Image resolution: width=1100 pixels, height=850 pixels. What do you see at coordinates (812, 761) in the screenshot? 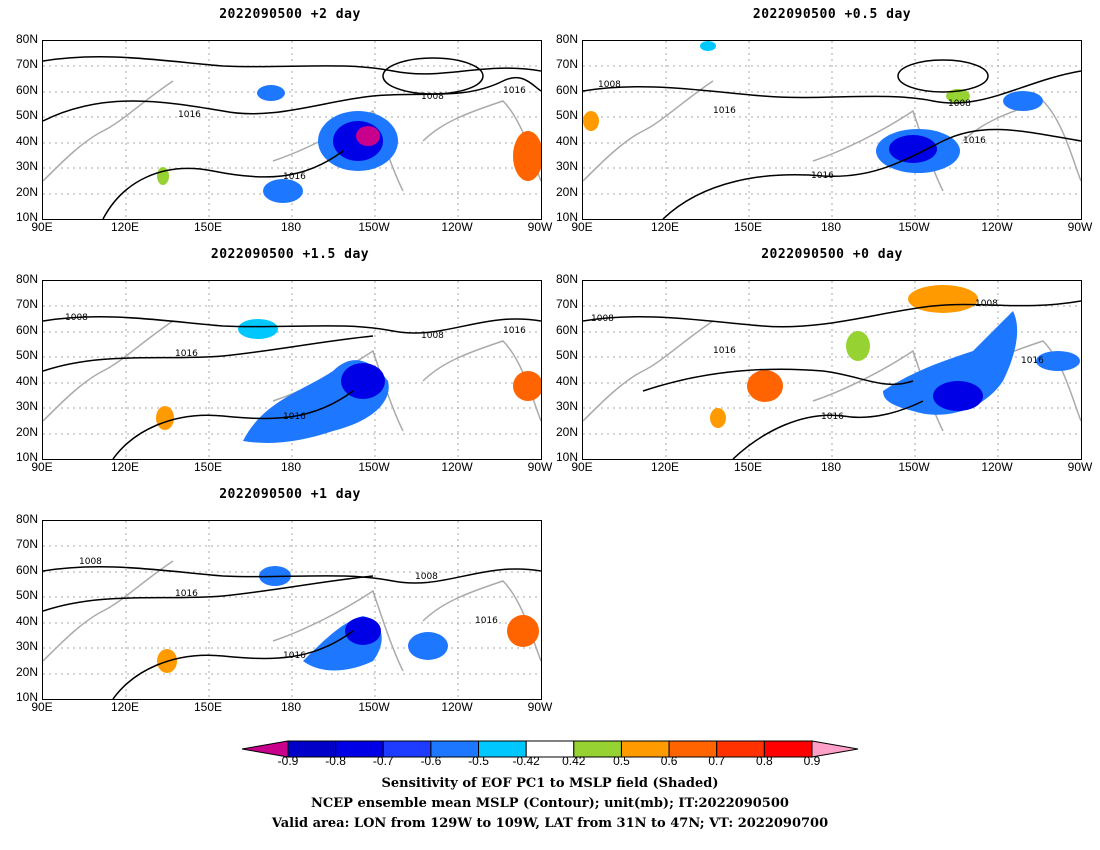
I see `colorbar-level-label: 0.9` at bounding box center [812, 761].